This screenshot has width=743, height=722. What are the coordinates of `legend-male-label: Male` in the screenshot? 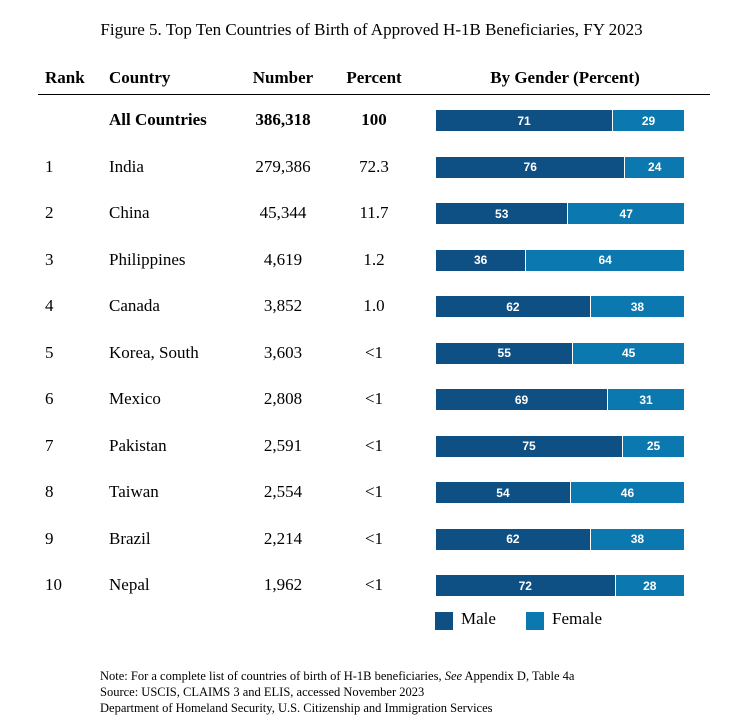 It's located at (478, 618).